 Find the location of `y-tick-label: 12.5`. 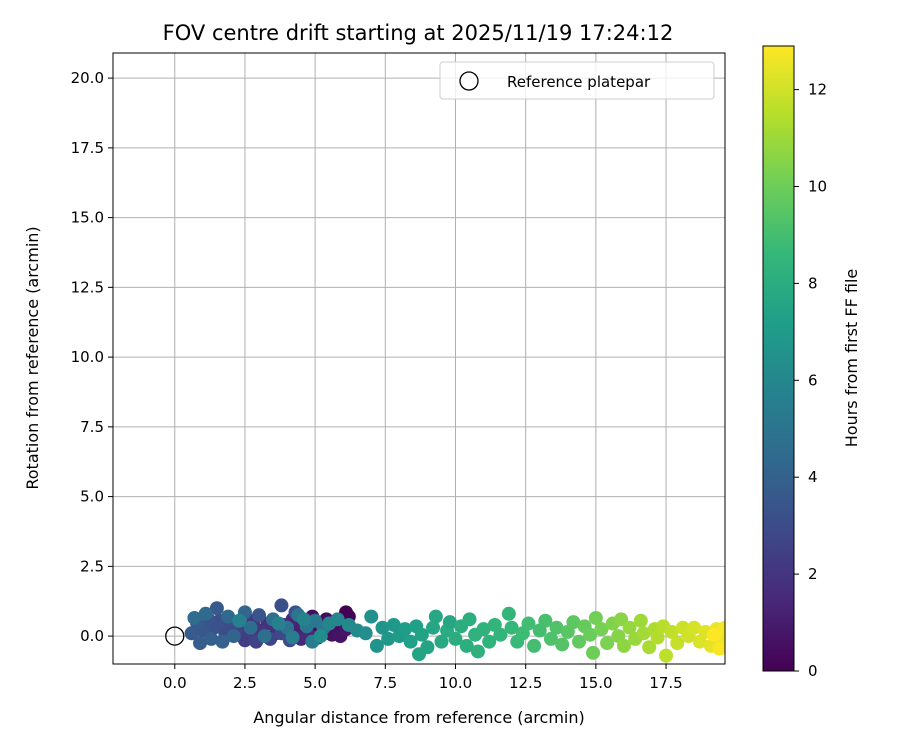

y-tick-label: 12.5 is located at coordinates (87, 287).